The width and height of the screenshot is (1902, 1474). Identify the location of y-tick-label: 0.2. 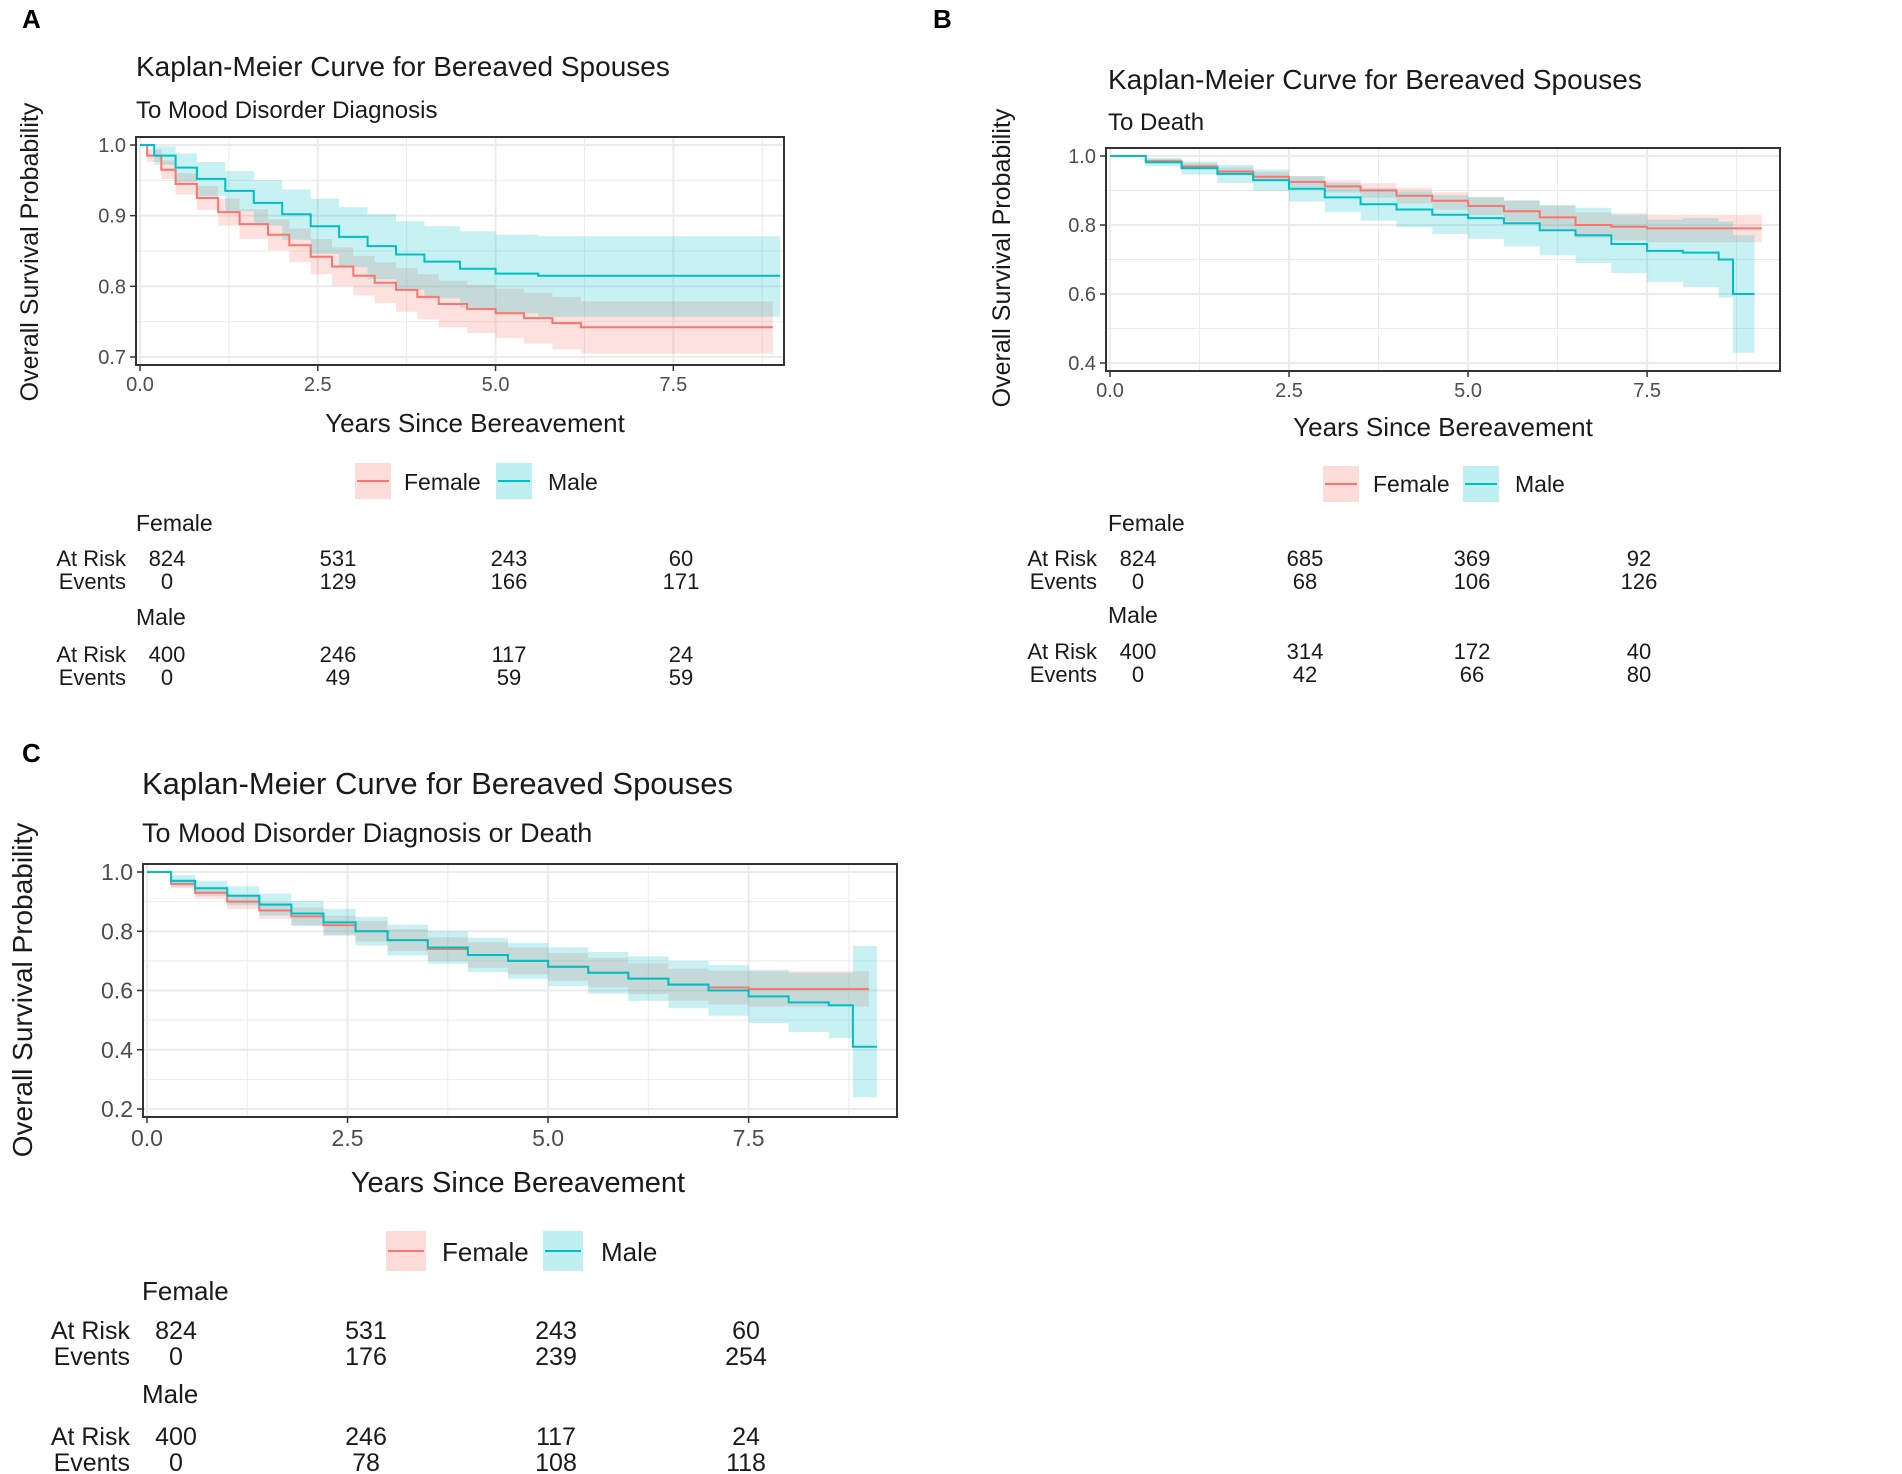
(117, 1109).